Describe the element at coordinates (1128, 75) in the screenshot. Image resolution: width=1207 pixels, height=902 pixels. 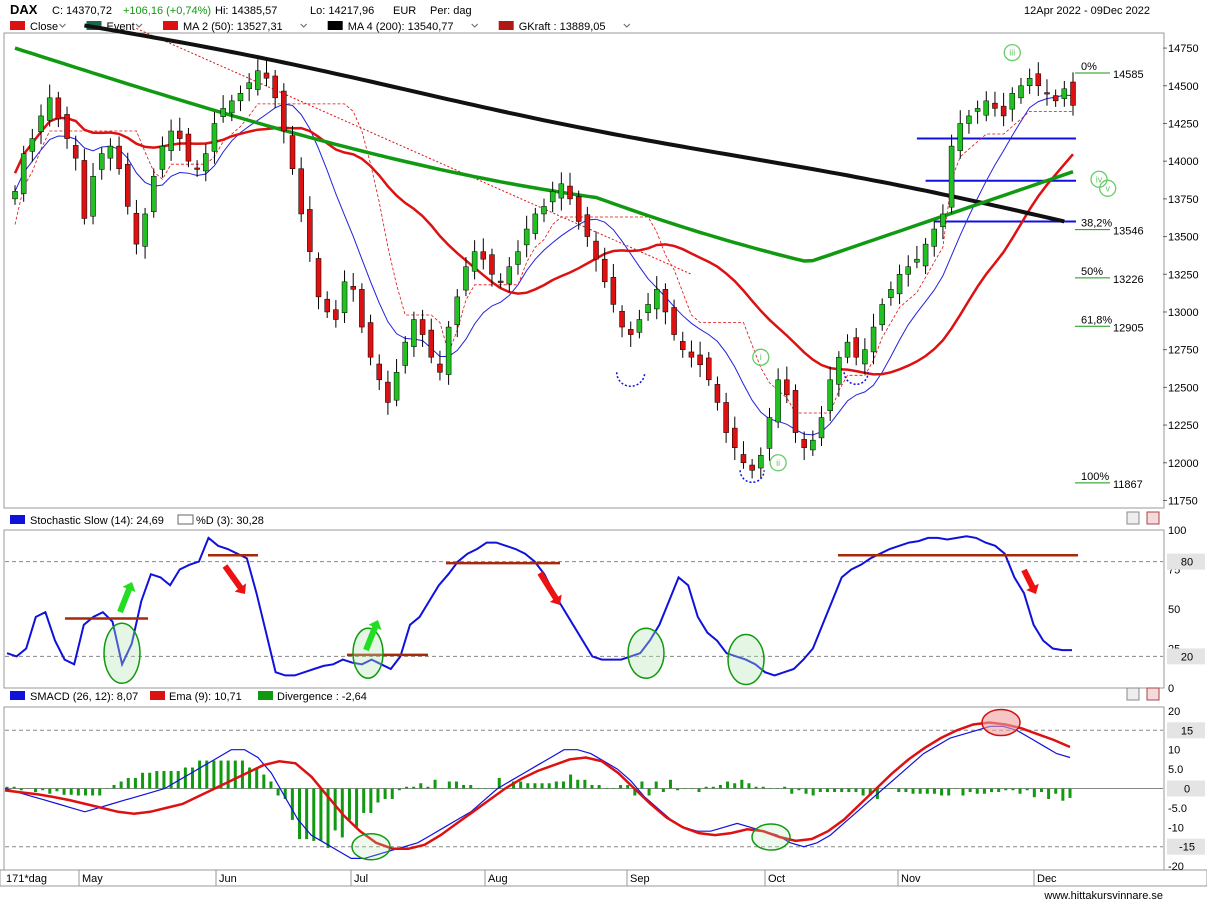
I see `fib-level-value: 14585` at that location.